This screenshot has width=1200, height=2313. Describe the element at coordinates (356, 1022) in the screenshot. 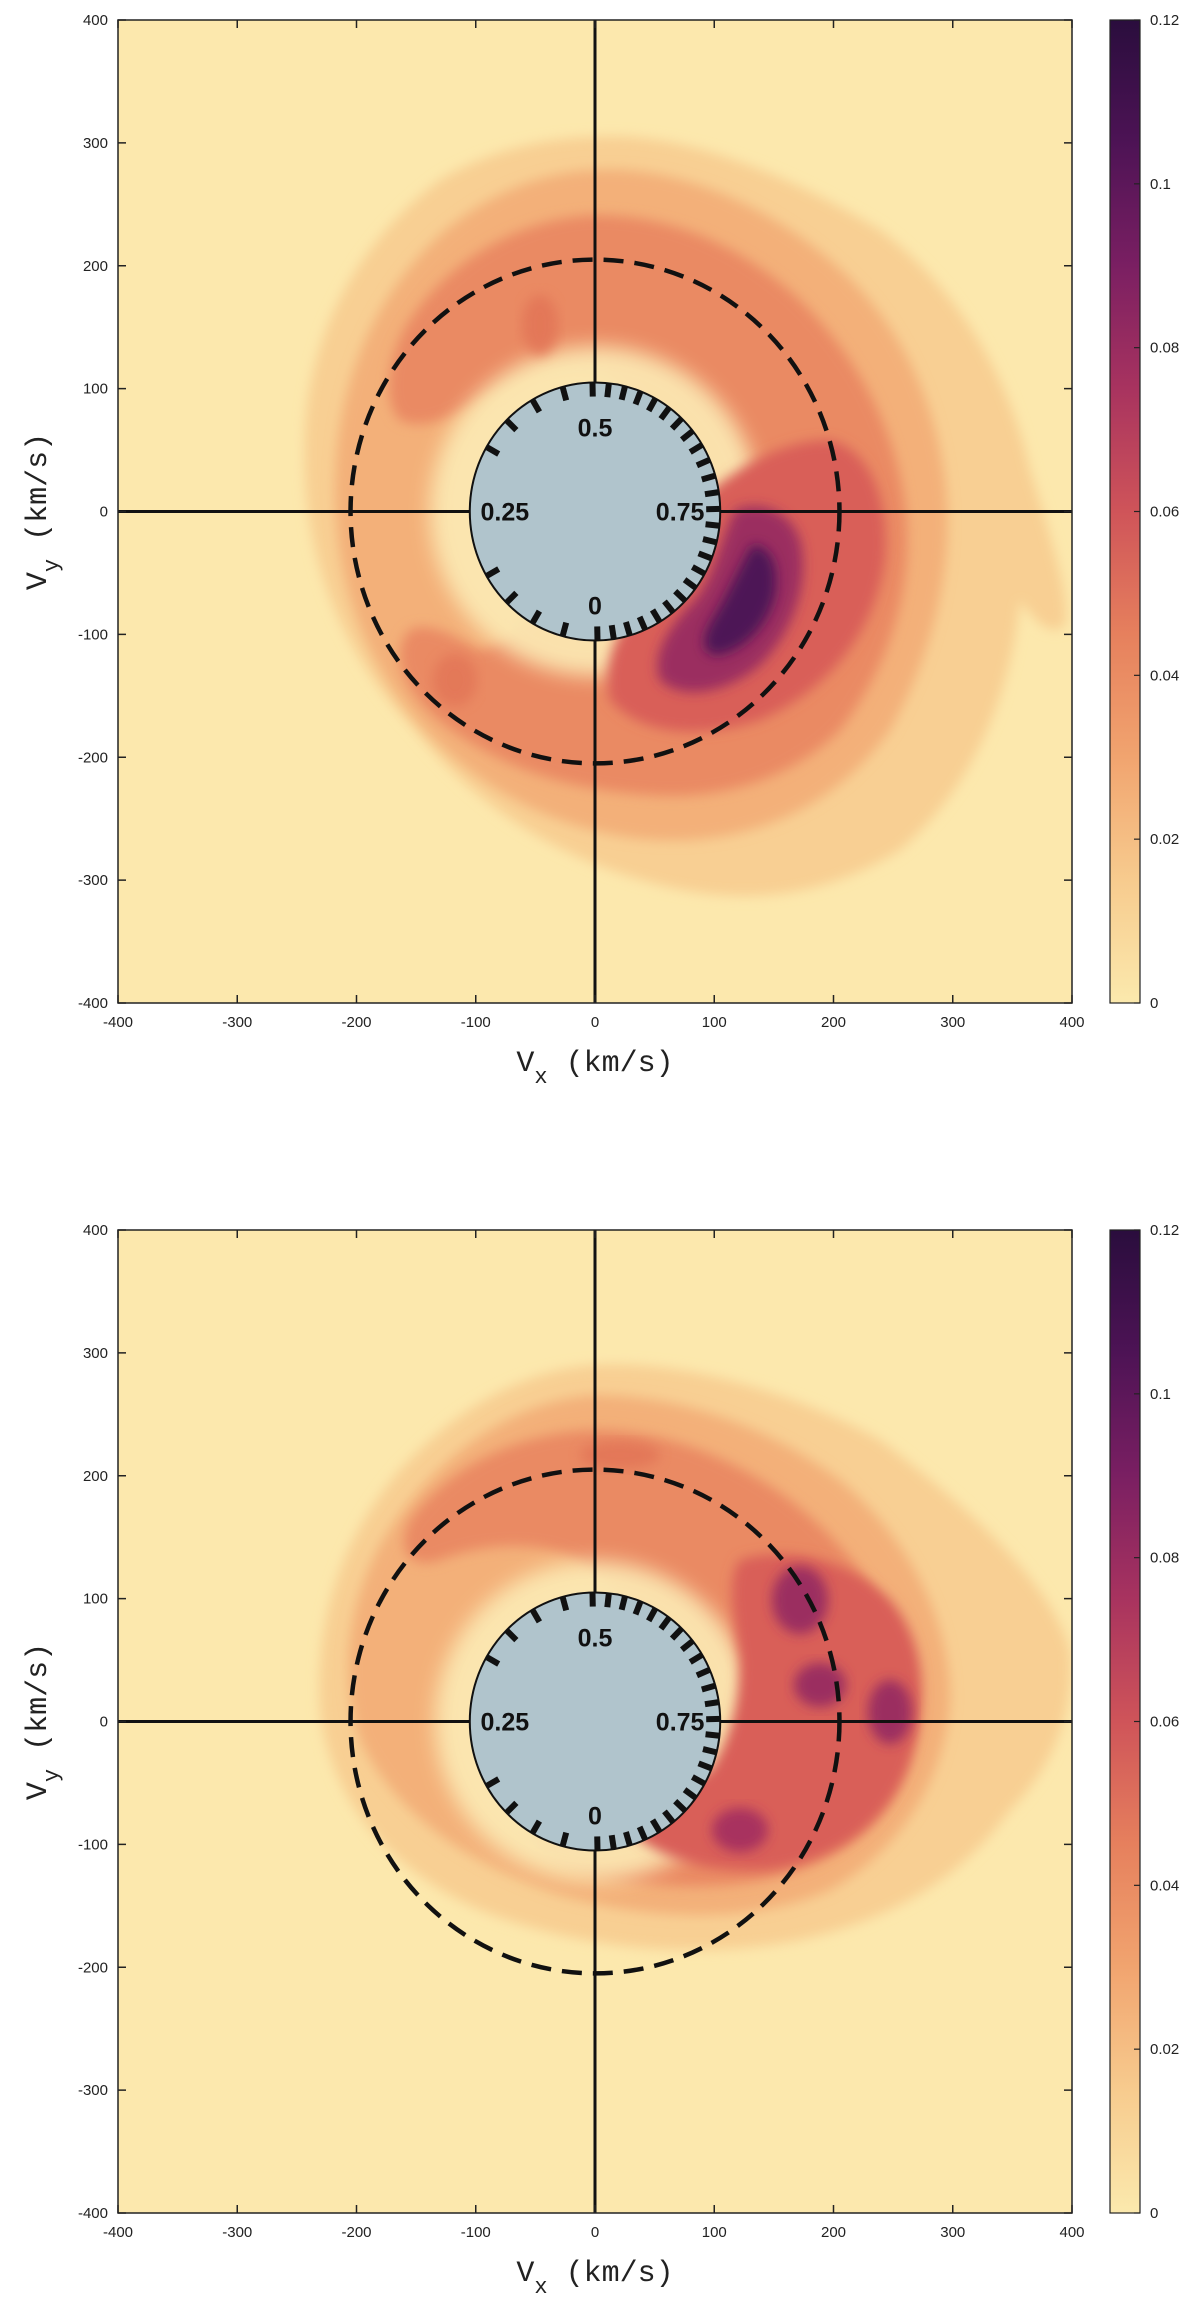

I see `x-tick-label: -200` at that location.